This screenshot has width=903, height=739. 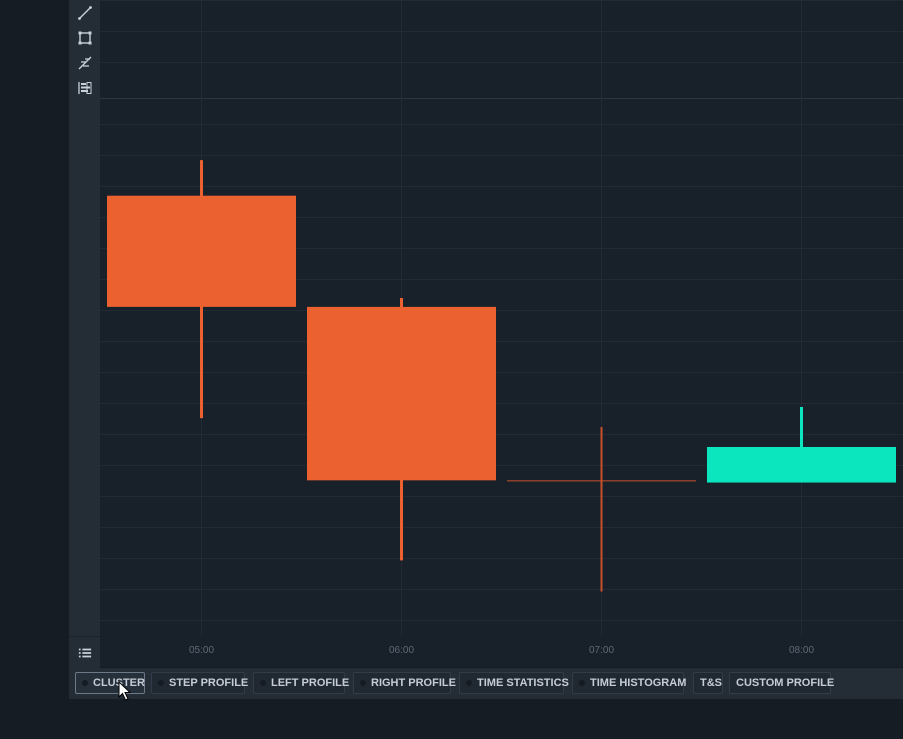 I want to click on tab-label: T&S, so click(x=711, y=683).